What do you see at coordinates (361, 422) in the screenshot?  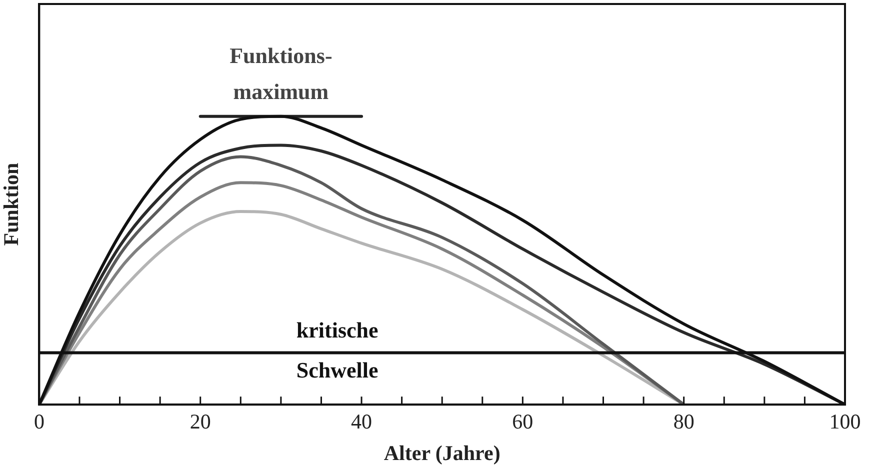 I see `x-tick-label: 40` at bounding box center [361, 422].